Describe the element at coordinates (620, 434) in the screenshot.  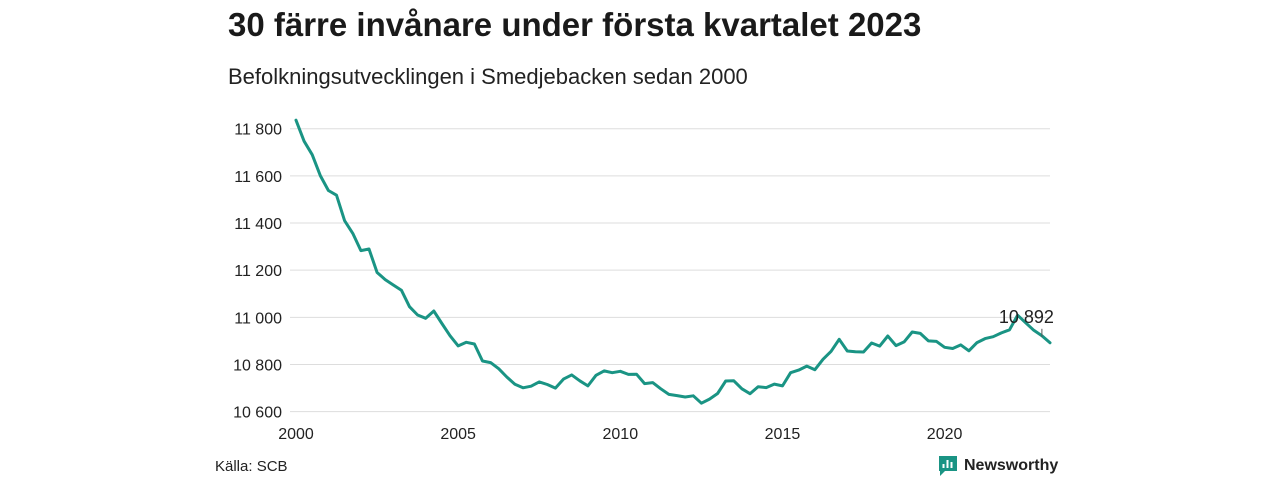
I see `x-axis-labels: 2000 2005 2010 2015 2020` at that location.